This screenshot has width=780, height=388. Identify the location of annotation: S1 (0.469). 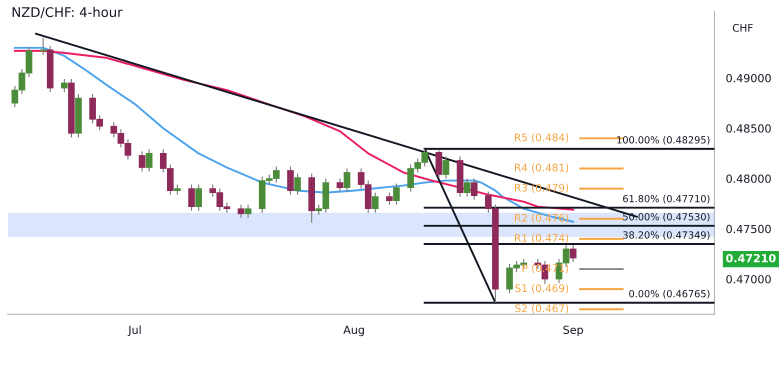
(541, 289).